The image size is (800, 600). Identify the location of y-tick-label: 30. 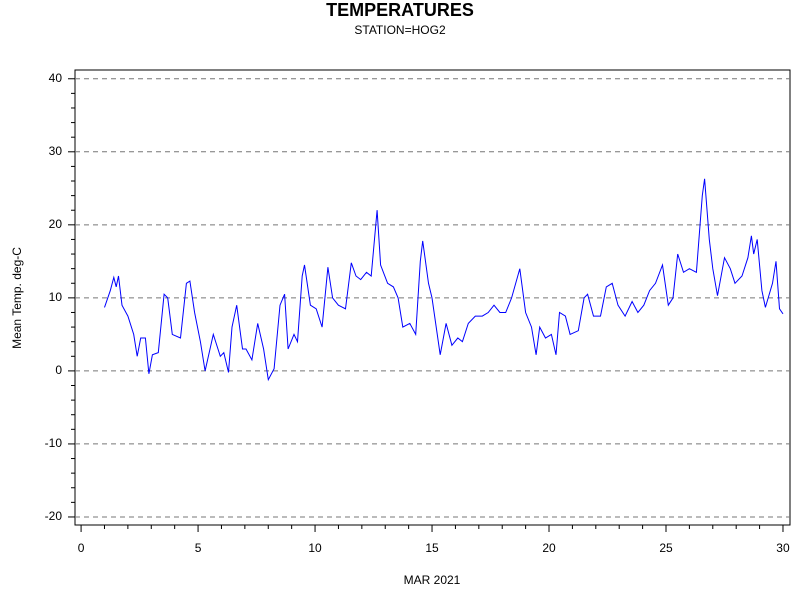
(56, 151).